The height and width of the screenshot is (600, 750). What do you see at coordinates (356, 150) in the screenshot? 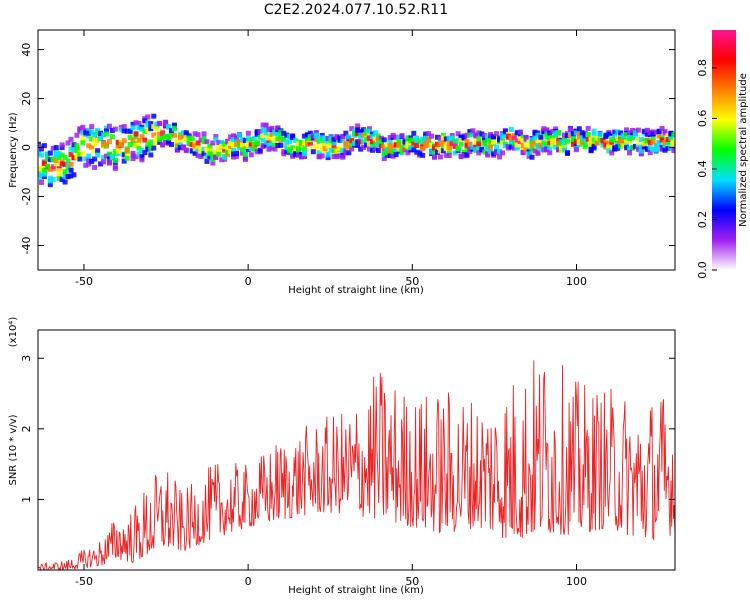
I see `spectrogram-plot-area` at bounding box center [356, 150].